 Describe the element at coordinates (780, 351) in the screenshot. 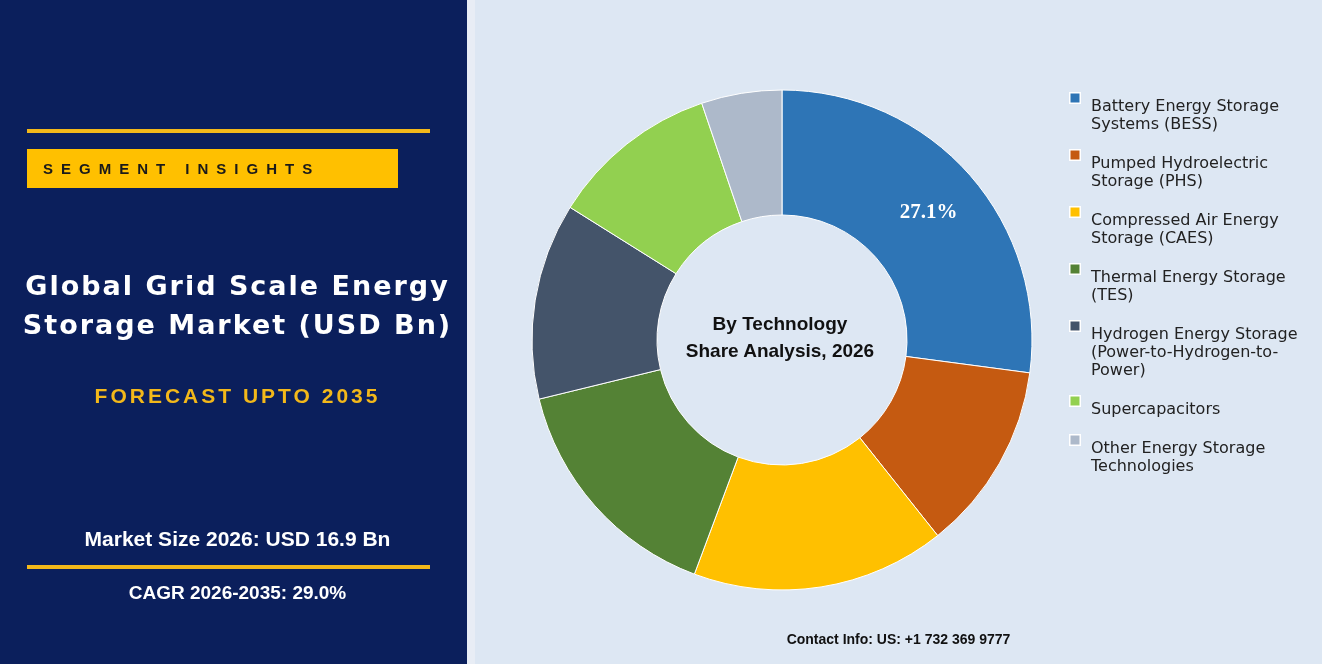

I see `text: Share Analysis, 2026` at that location.